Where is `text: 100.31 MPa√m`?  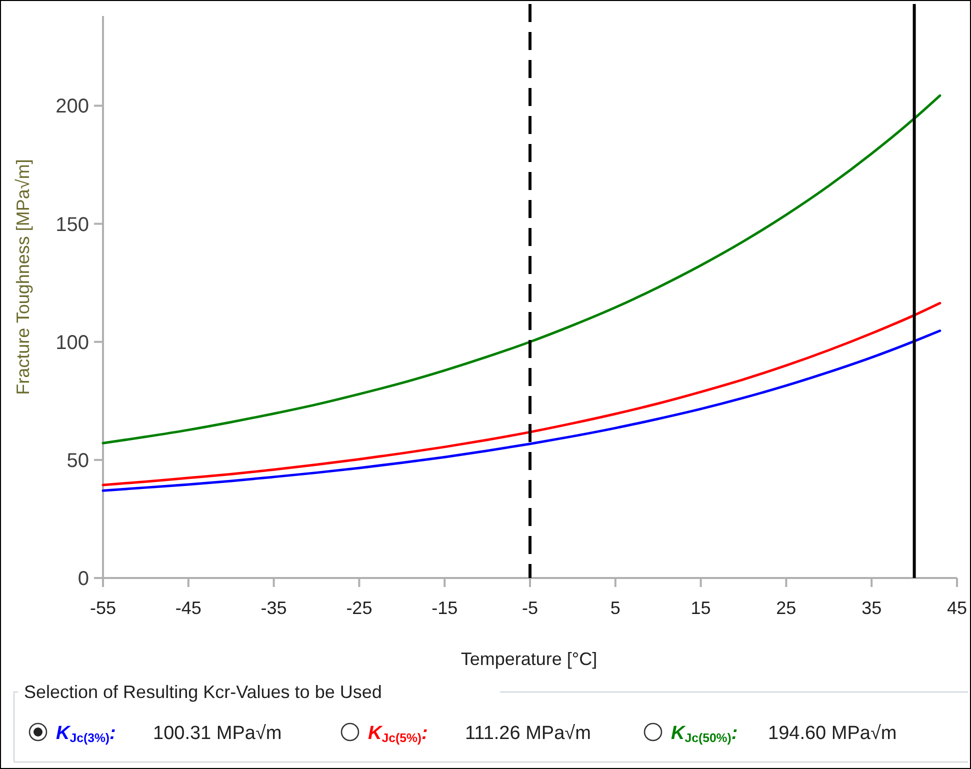
text: 100.31 MPa√m is located at coordinates (217, 733).